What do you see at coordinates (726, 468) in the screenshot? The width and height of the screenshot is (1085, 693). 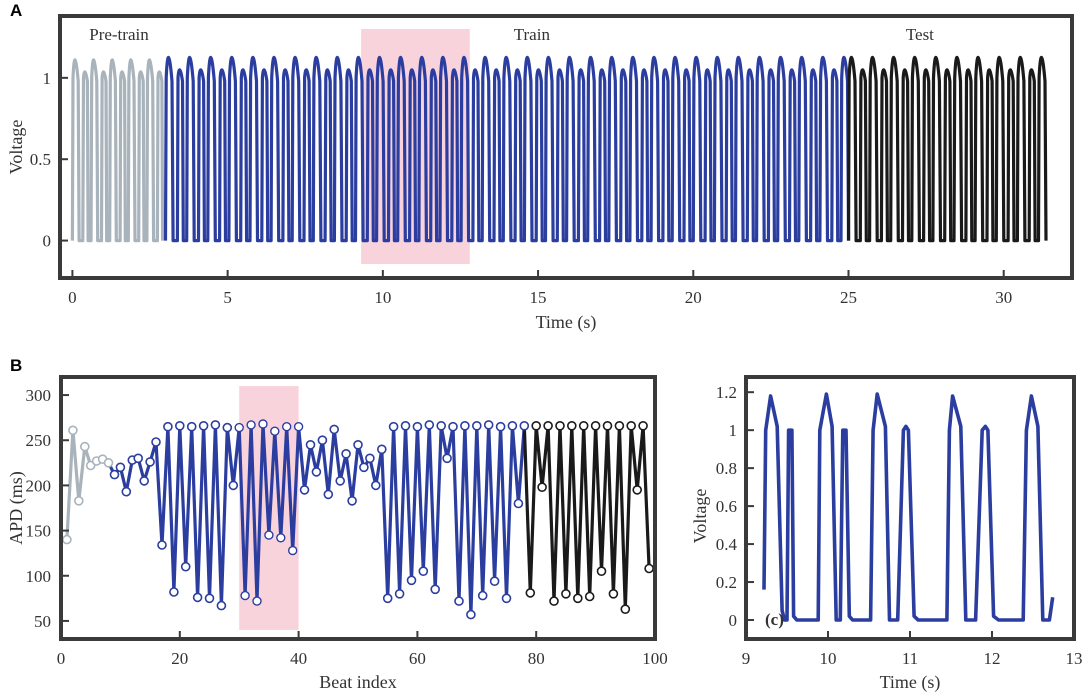 I see `panel-c-ytick-label: 0.8` at bounding box center [726, 468].